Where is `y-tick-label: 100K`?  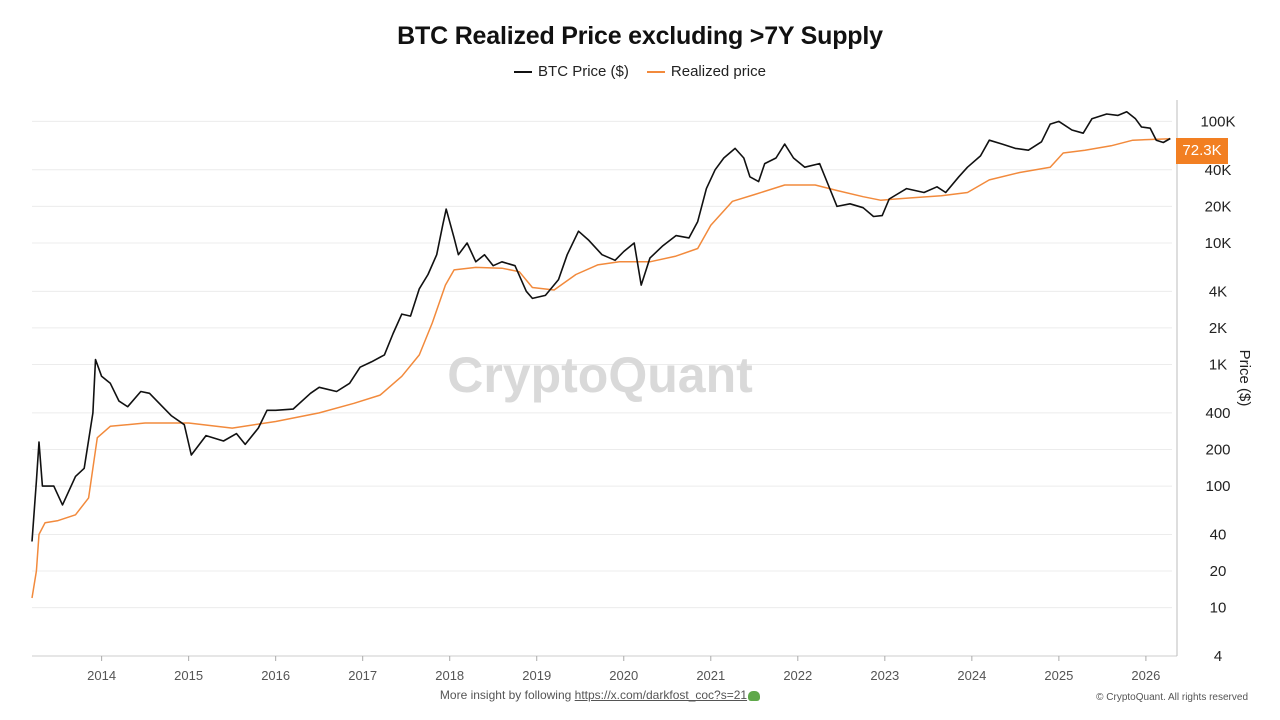 y-tick-label: 100K is located at coordinates (1217, 121).